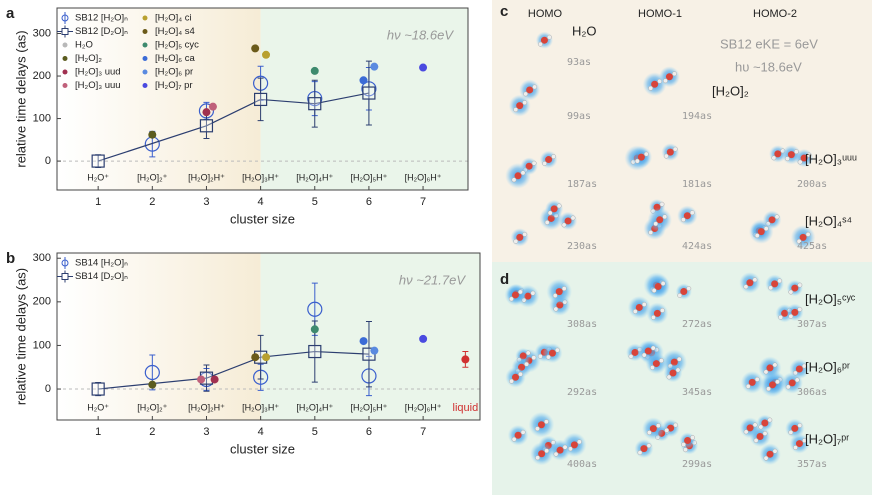 The width and height of the screenshot is (872, 495). What do you see at coordinates (206, 202) in the screenshot?
I see `x-tick-label: 3` at bounding box center [206, 202].